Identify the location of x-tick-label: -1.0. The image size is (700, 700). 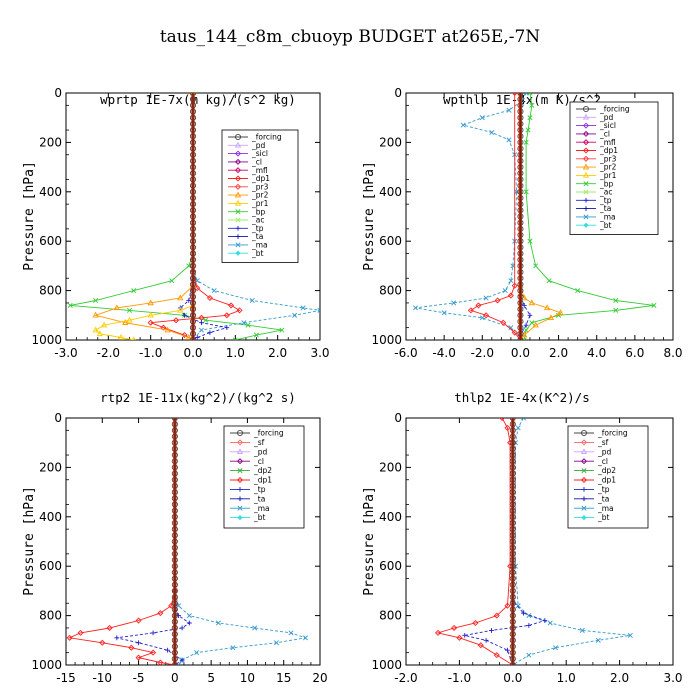
(150, 353).